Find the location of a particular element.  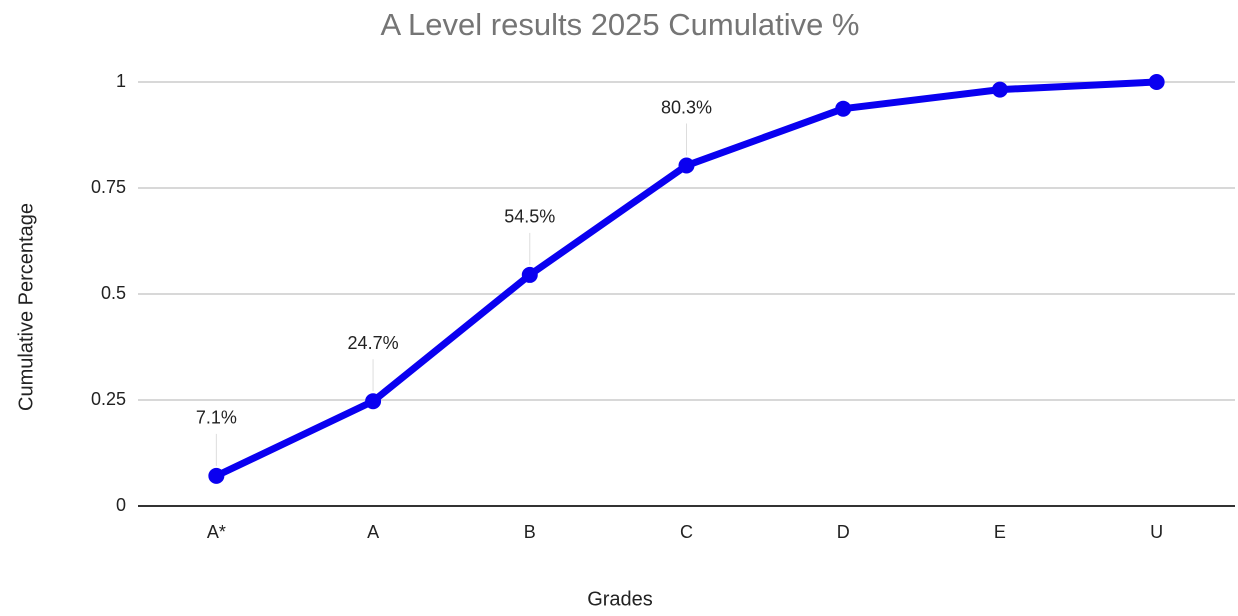

y-tick-label: 0.25 is located at coordinates (108, 399).